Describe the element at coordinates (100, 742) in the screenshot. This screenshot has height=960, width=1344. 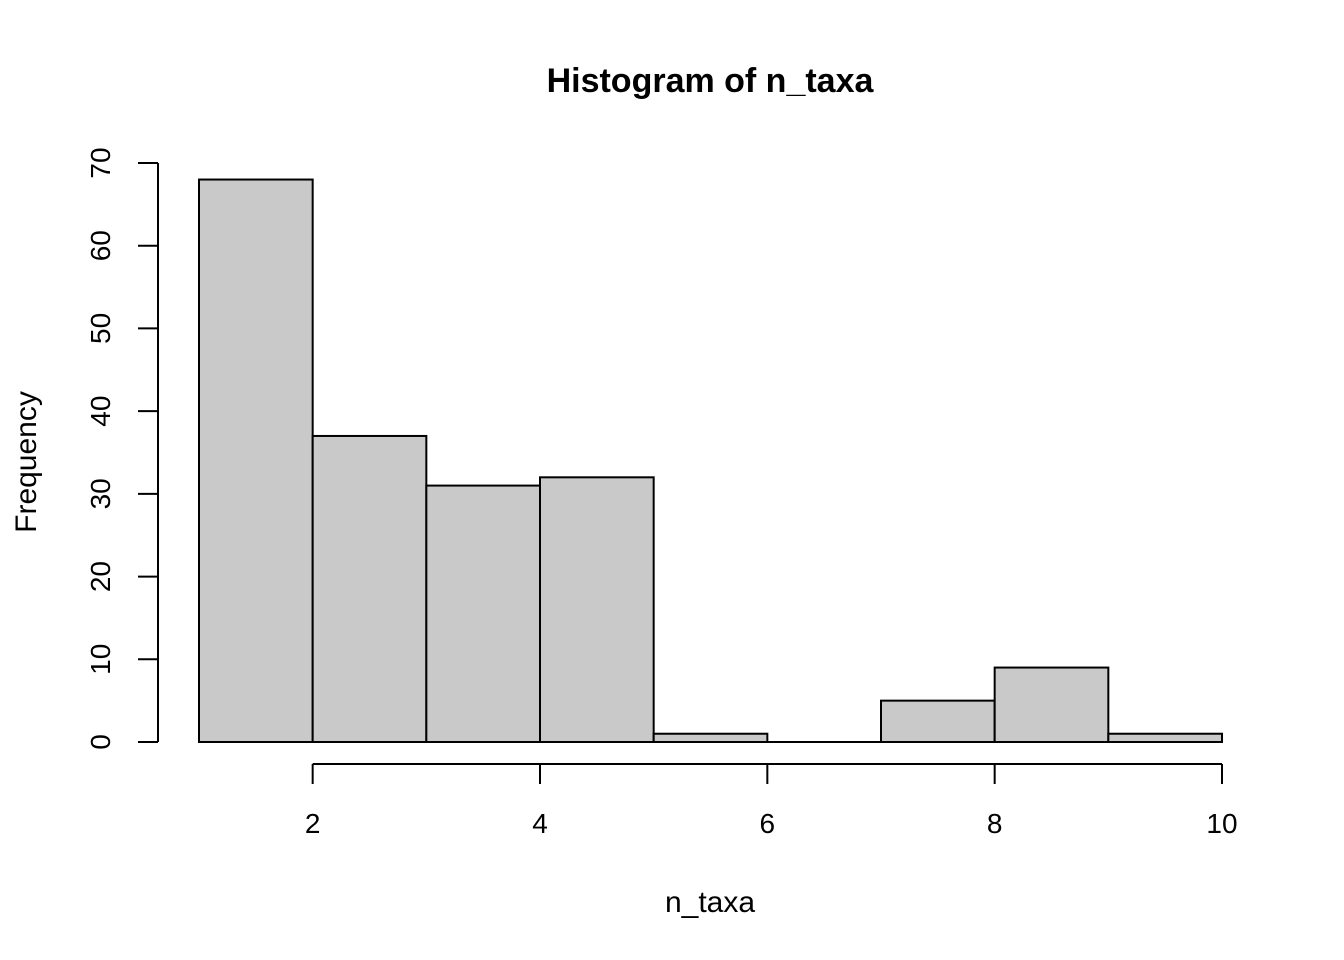
I see `y-tick-label: 0` at that location.